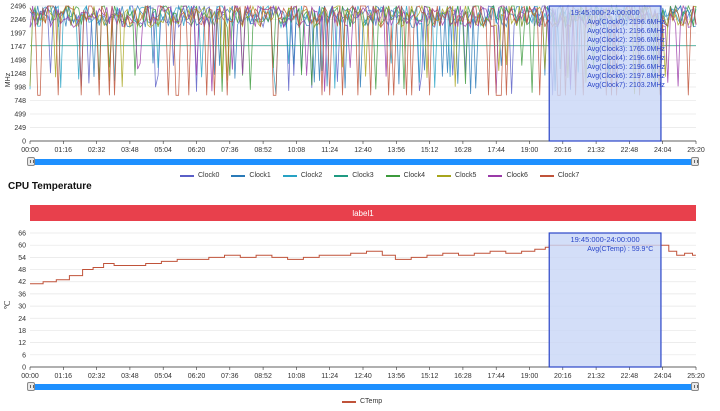 Image resolution: width=720 pixels, height=411 pixels. What do you see at coordinates (31, 386) in the screenshot?
I see `chart2-slider-left-handle` at bounding box center [31, 386].